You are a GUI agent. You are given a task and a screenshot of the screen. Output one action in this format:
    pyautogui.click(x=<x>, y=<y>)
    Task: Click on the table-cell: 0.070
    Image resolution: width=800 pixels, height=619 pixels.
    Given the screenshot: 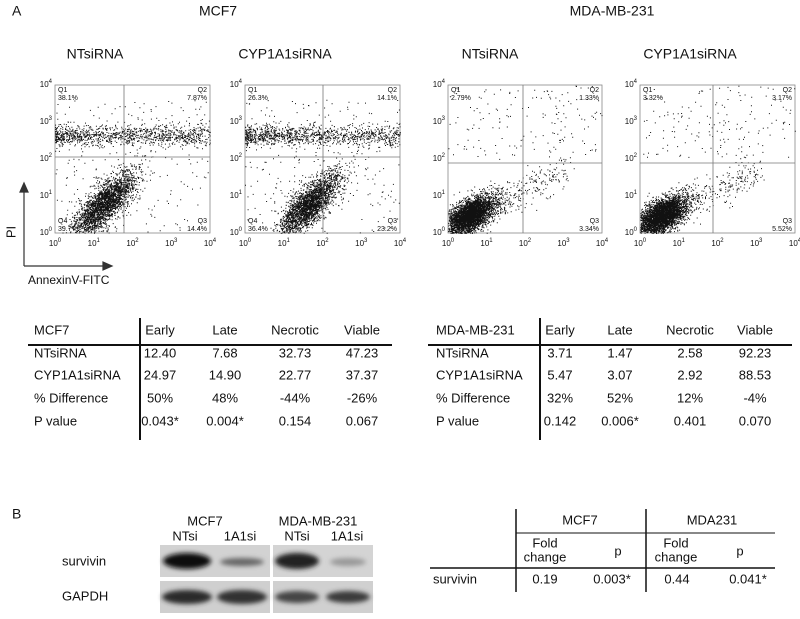 What is the action you would take?
    pyautogui.click(x=755, y=420)
    